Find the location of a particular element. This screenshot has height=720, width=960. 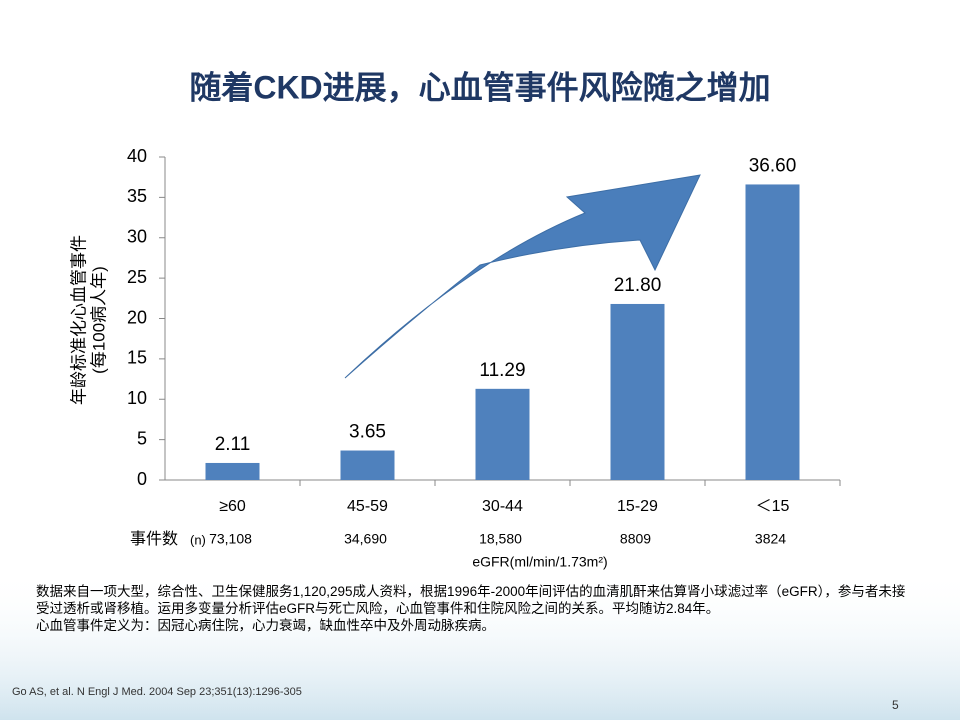

event-count: 73,108 is located at coordinates (230, 539).